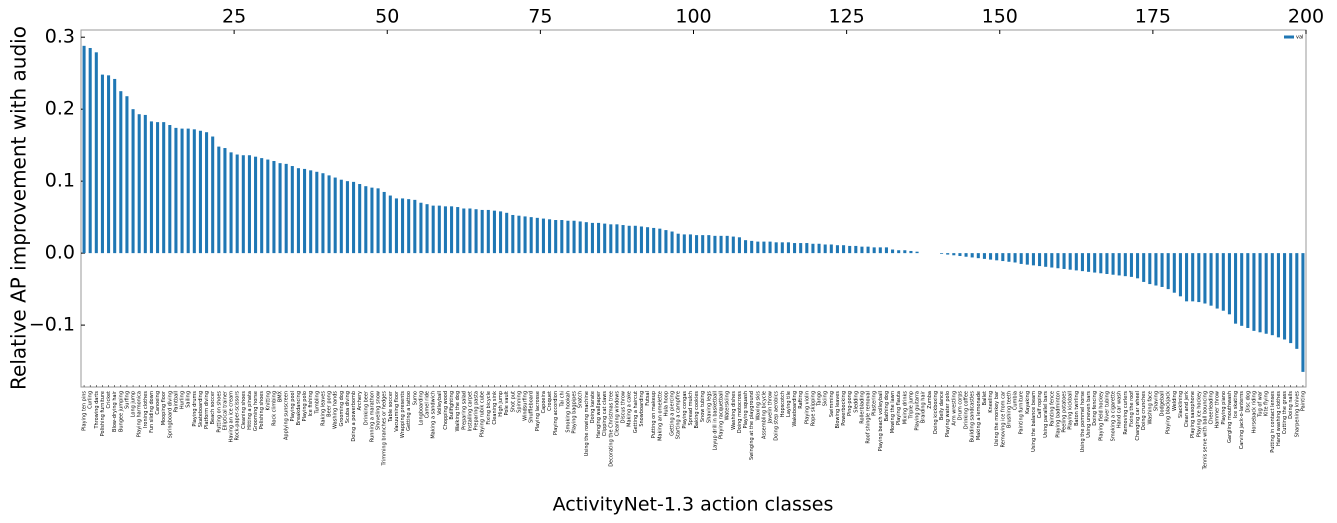  Describe the element at coordinates (1273, 422) in the screenshot. I see `x-tick-label: Putting in contact lenses` at that location.